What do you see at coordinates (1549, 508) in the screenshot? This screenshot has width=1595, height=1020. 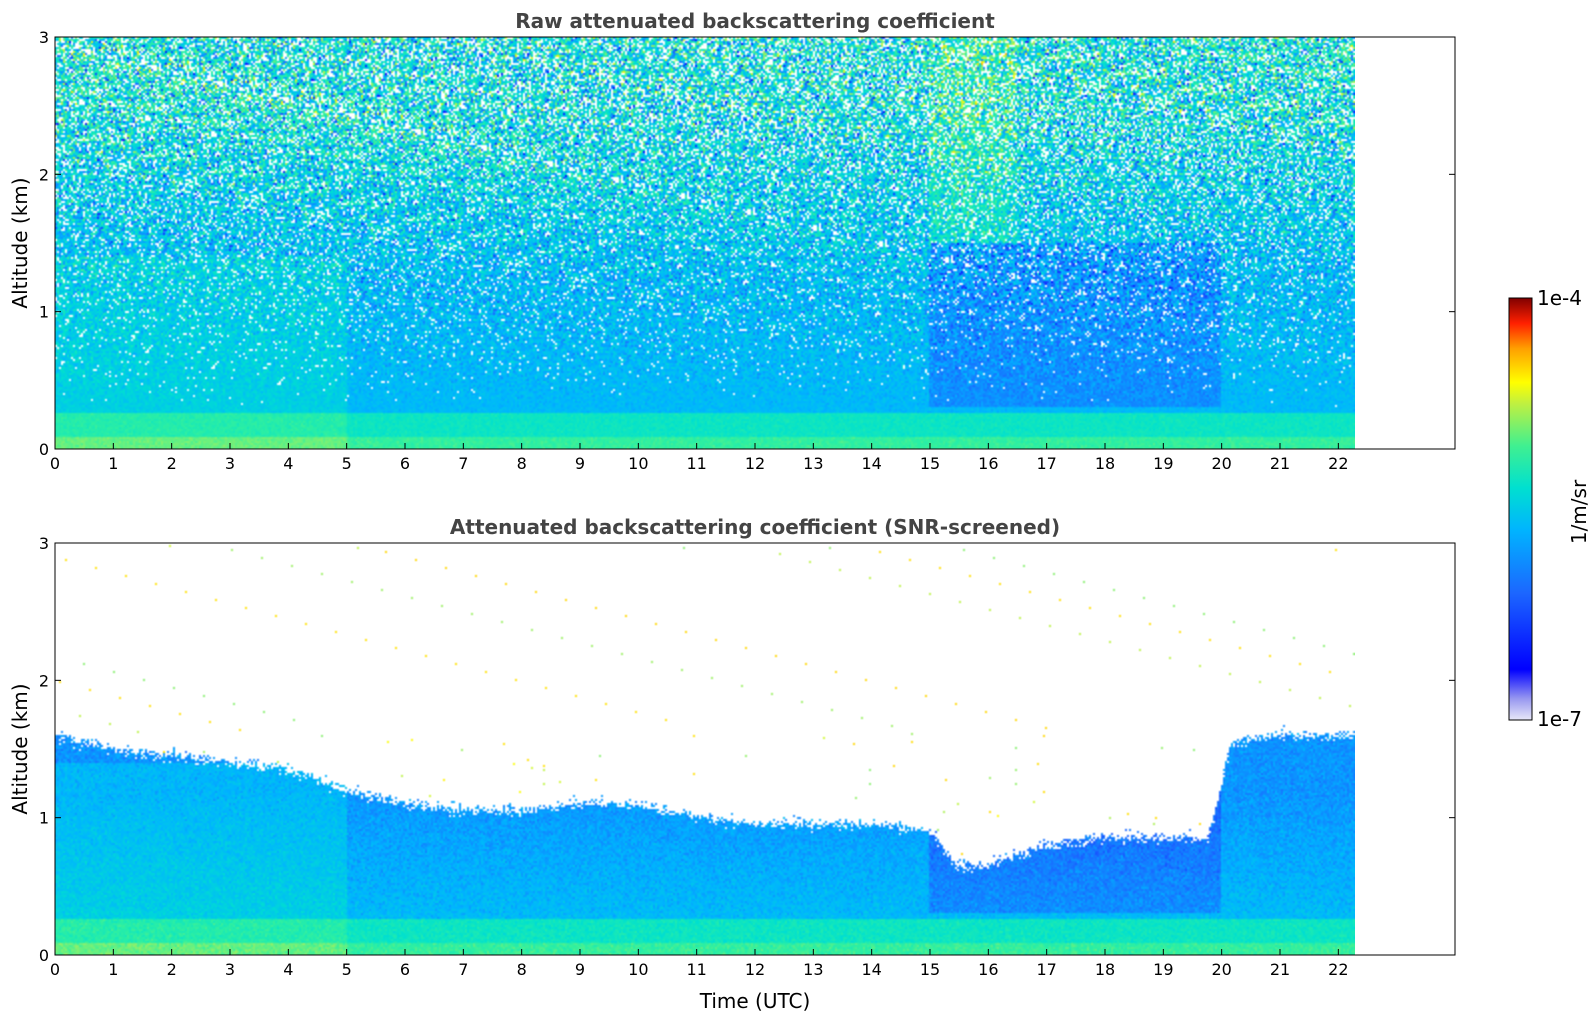 I see `colorbar: 1e-4 1e-7 1/m/sr` at bounding box center [1549, 508].